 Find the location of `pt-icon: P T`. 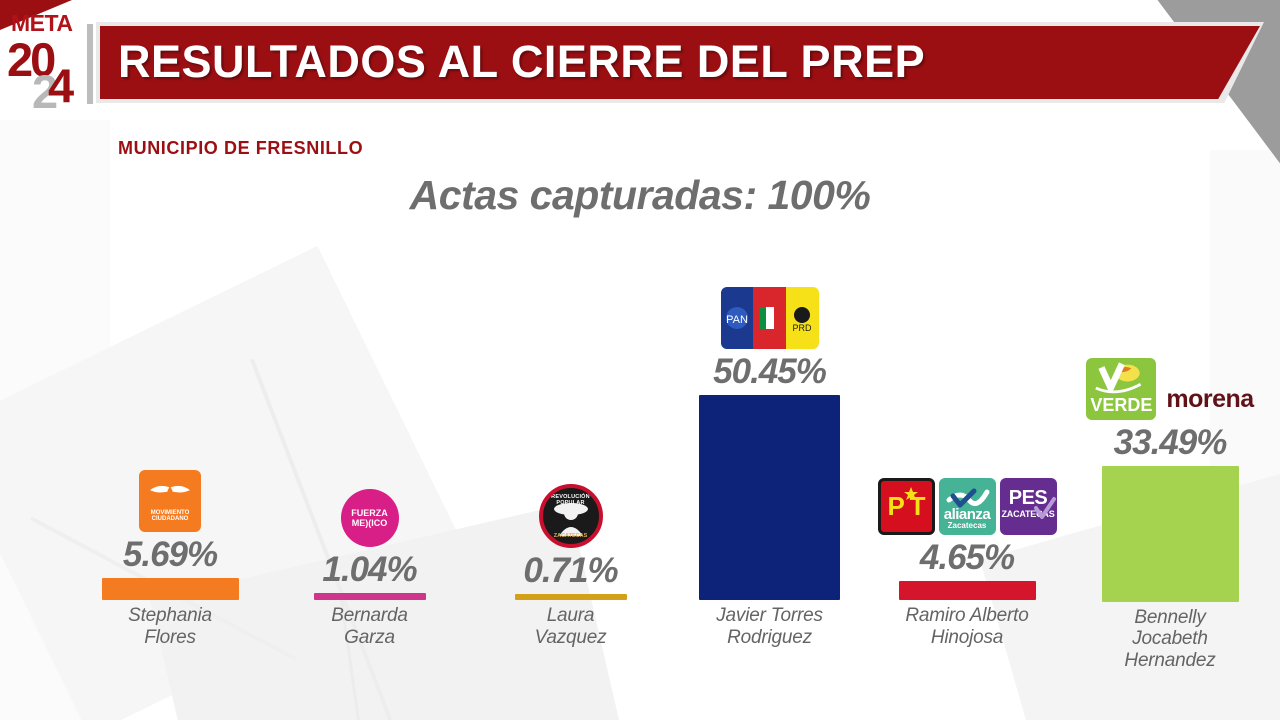

pt-icon: P T is located at coordinates (906, 507).